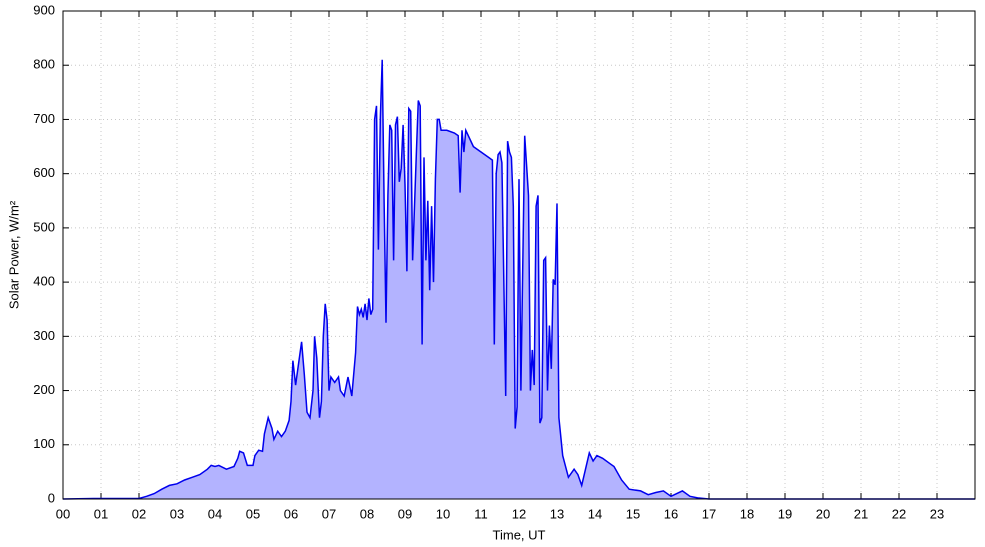  I want to click on x-tick-label: 23, so click(937, 513).